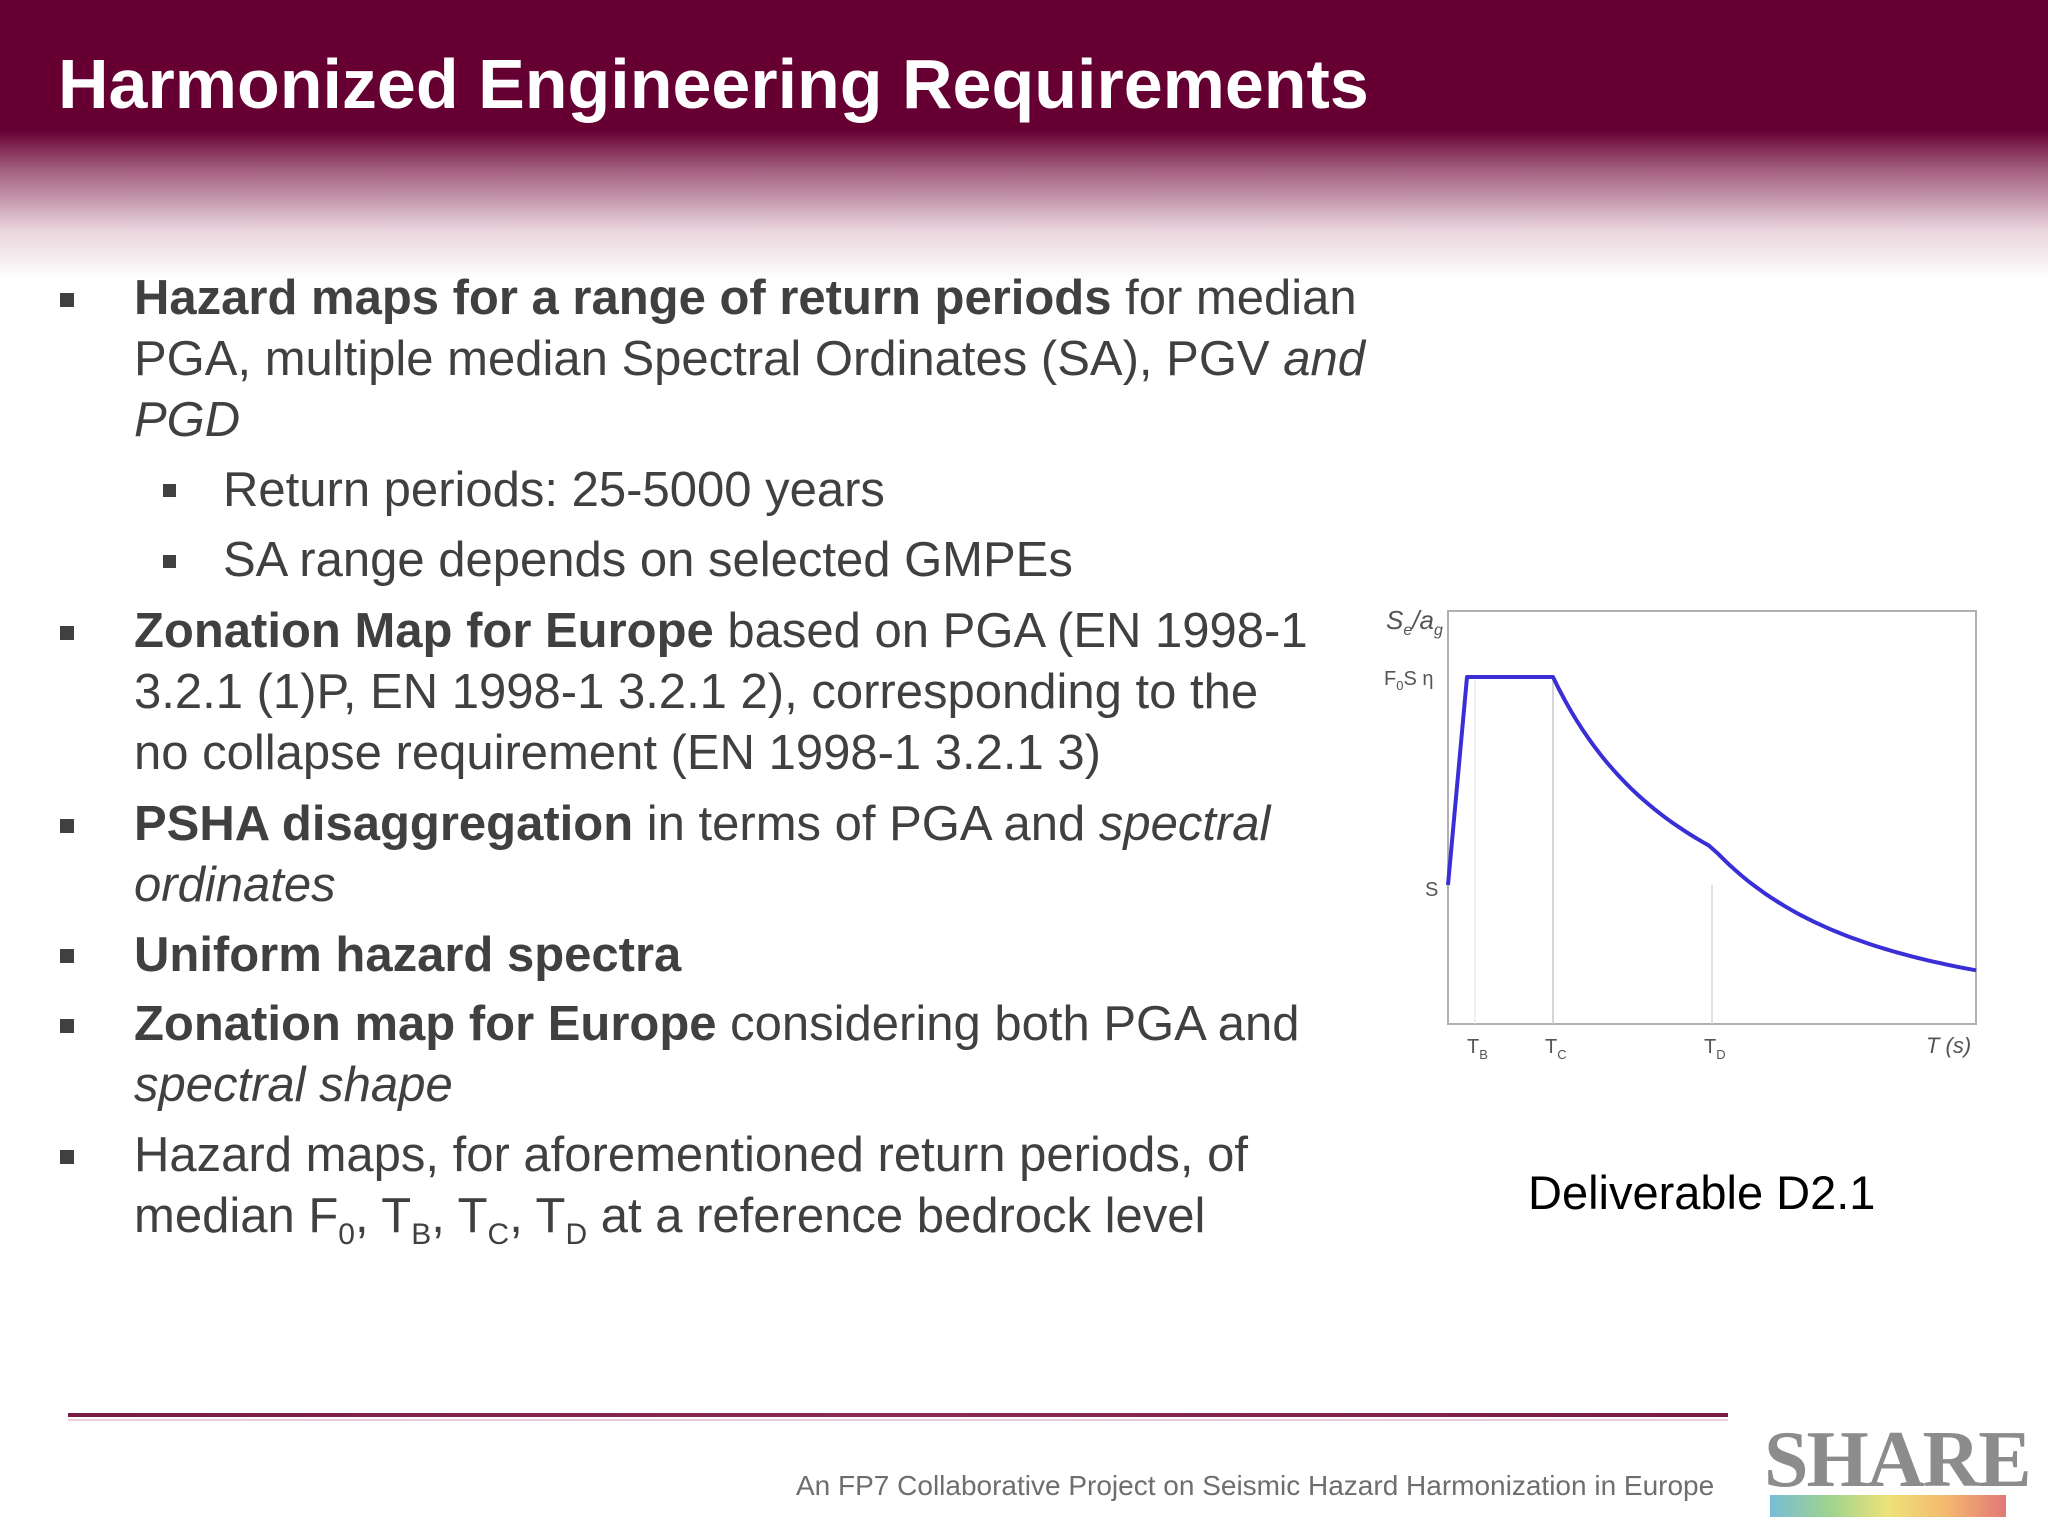  Describe the element at coordinates (898, 1415) in the screenshot. I see `footer-divider` at that location.